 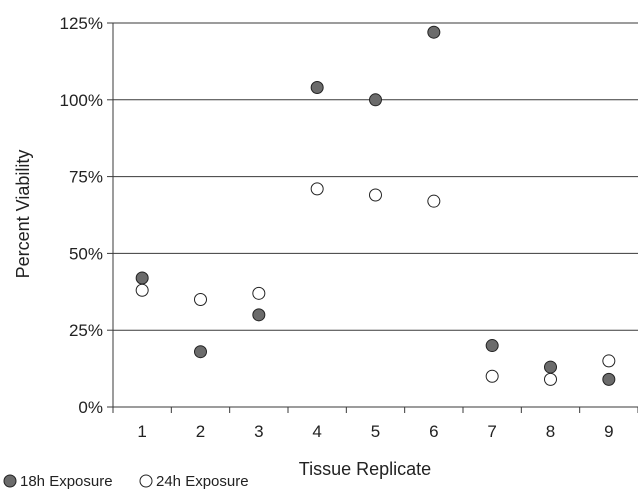 I want to click on x-tick-label: 8, so click(x=550, y=431).